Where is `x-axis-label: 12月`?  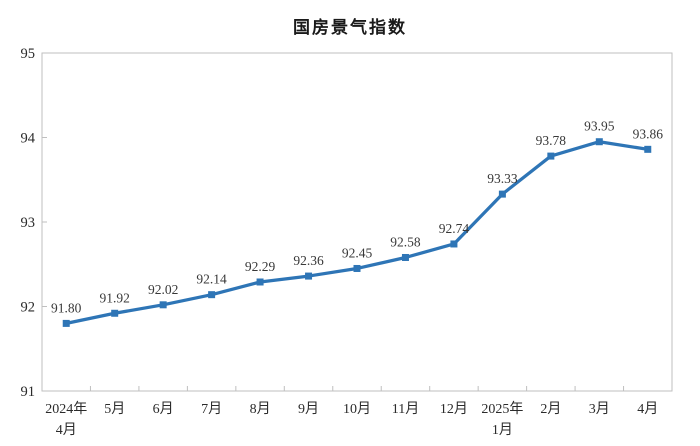 x-axis-label: 12月 is located at coordinates (454, 409).